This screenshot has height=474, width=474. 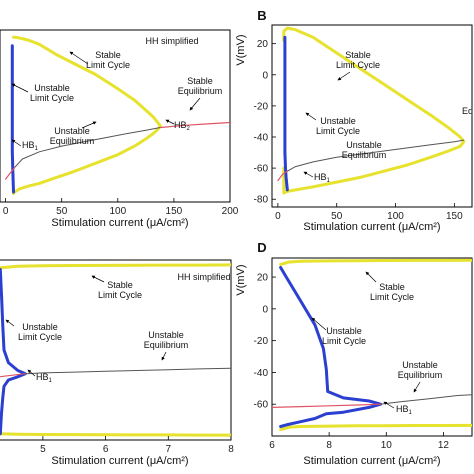 What do you see at coordinates (16, 143) in the screenshot?
I see `panel-a-hb1-arrow` at bounding box center [16, 143].